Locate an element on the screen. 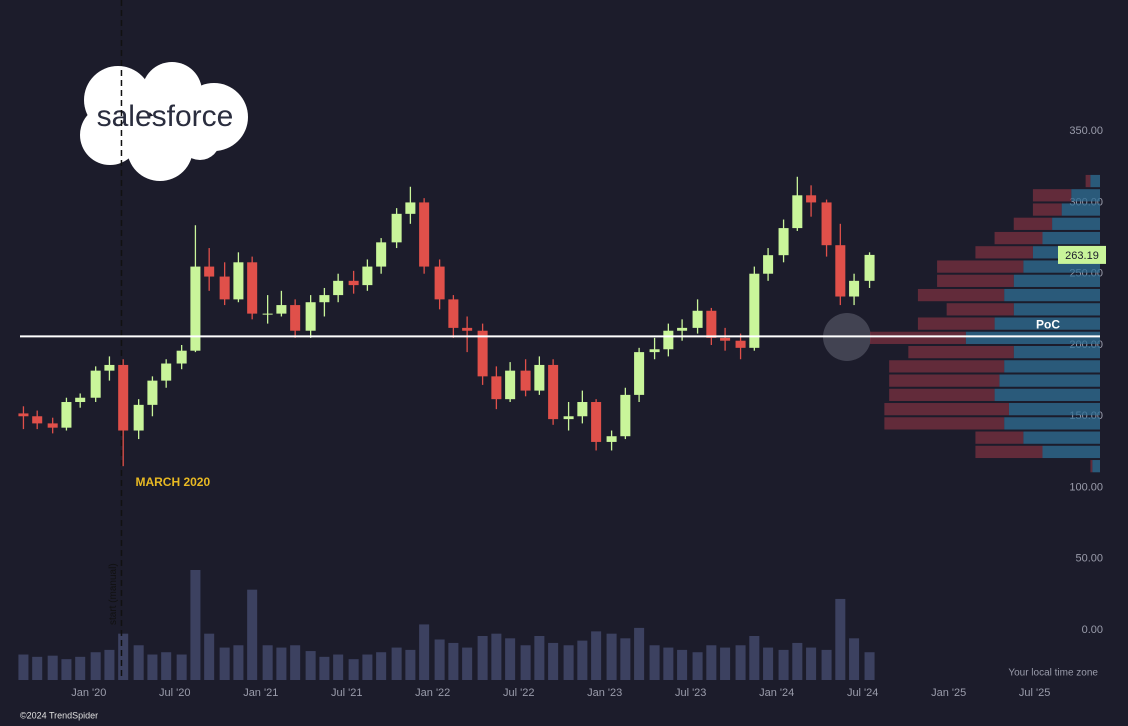 The image size is (1128, 726). x-tick-label: Jul '25 is located at coordinates (1034, 693).